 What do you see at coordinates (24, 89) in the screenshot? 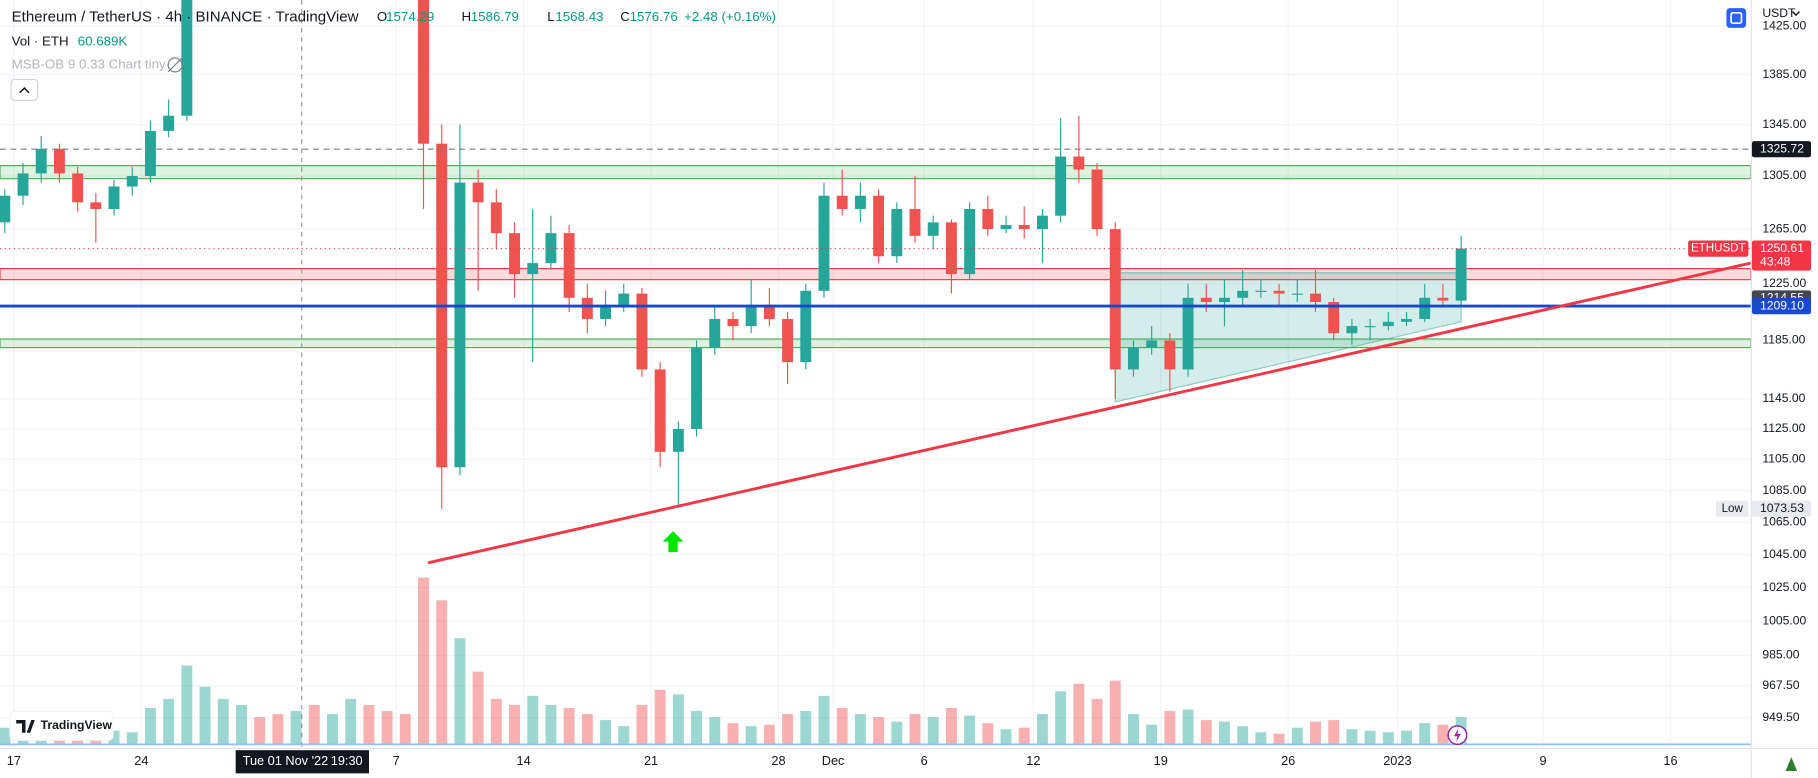
I see `collapse-button` at bounding box center [24, 89].